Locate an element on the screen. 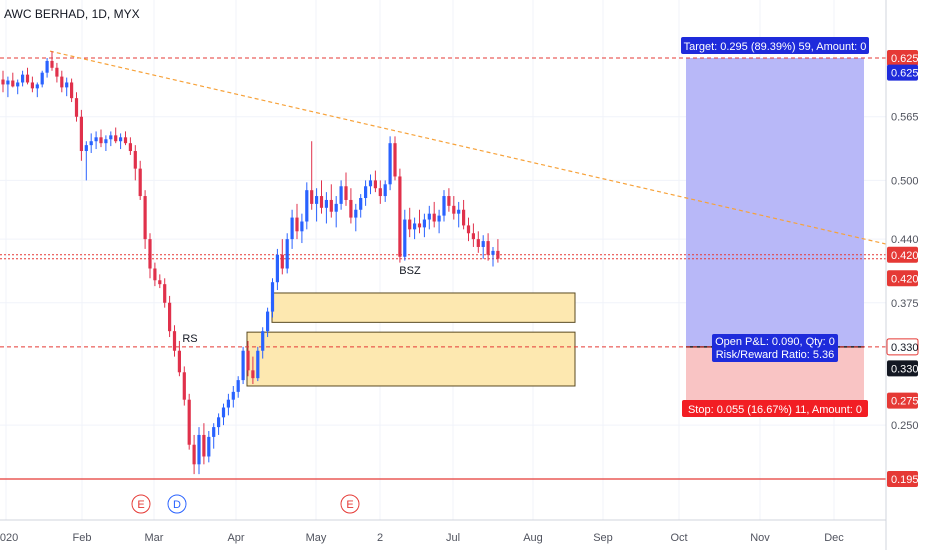 Image resolution: width=932 pixels, height=550 pixels. target-label-text: Target: 0.295 (89.39%) 59, Amount: 0 is located at coordinates (775, 47).